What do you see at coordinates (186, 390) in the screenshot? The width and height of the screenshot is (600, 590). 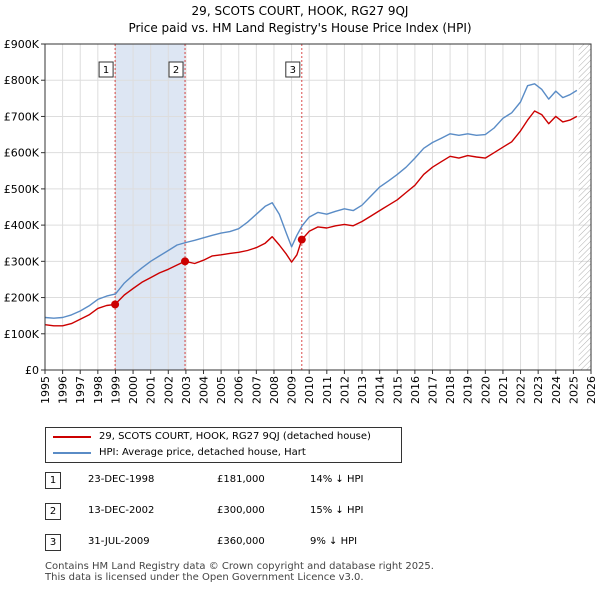 I see `x-tick-label: 2003` at bounding box center [186, 390].